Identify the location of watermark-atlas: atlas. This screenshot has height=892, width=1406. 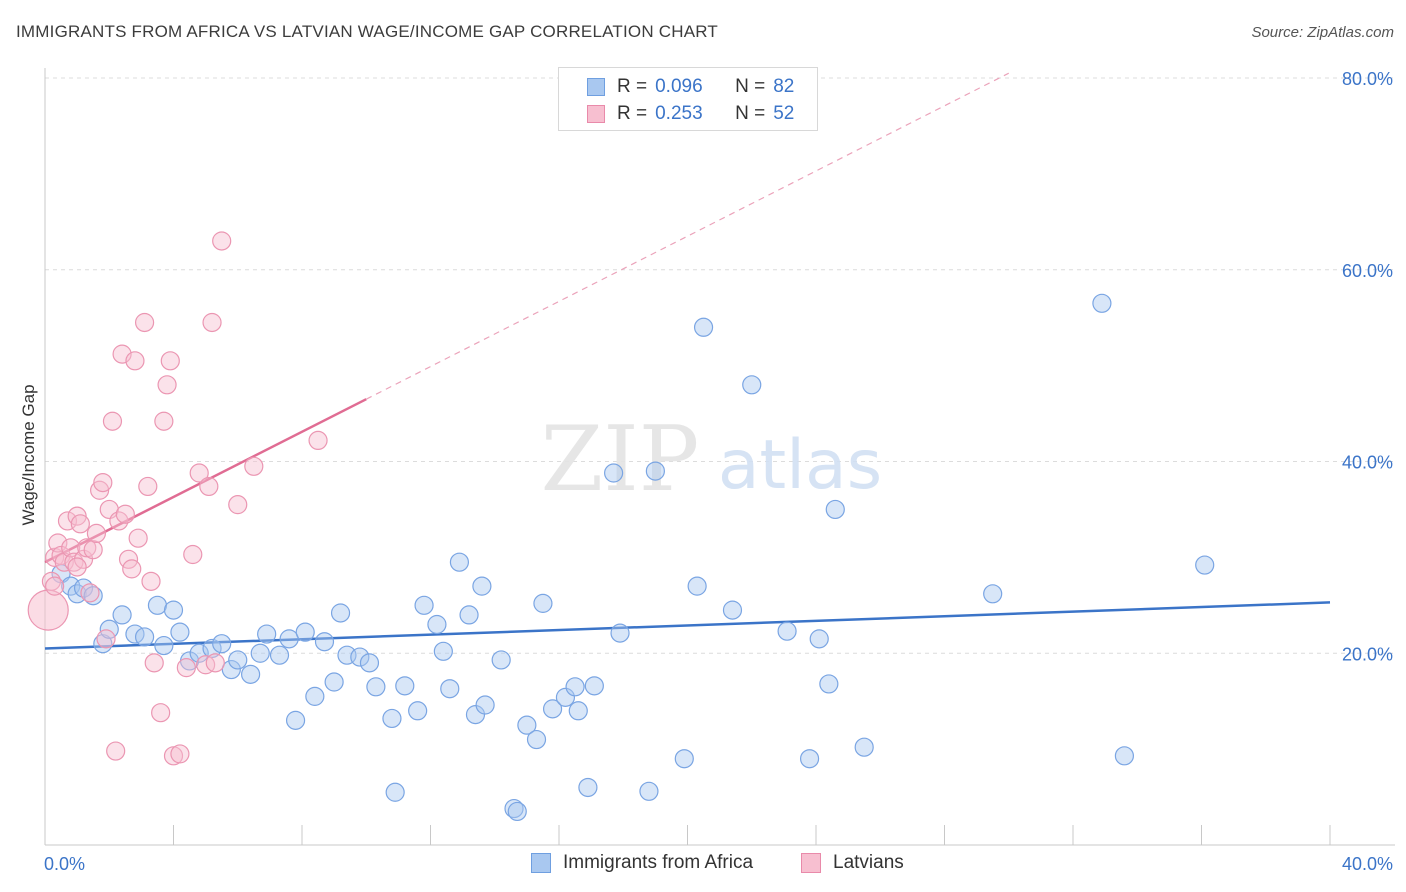
(800, 465).